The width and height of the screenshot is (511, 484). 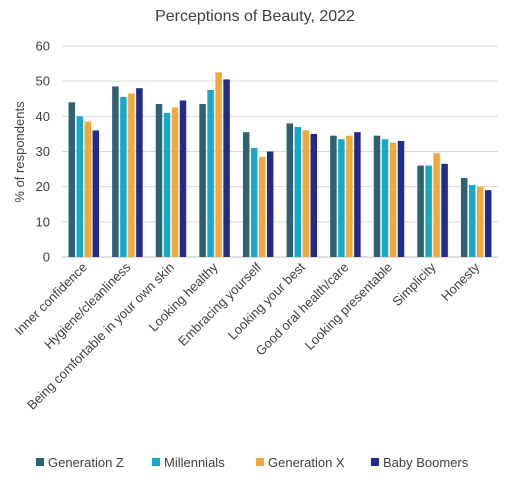 I want to click on legend-label: Generation X, so click(x=306, y=462).